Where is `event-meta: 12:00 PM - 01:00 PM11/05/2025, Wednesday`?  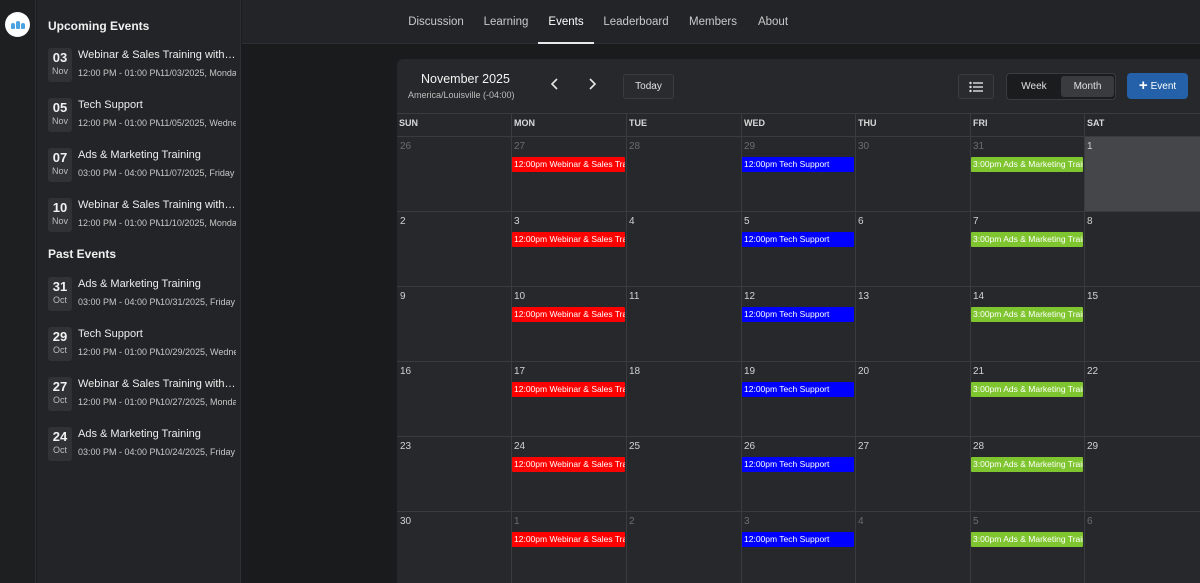 event-meta: 12:00 PM - 01:00 PM11/05/2025, Wednesday is located at coordinates (158, 123).